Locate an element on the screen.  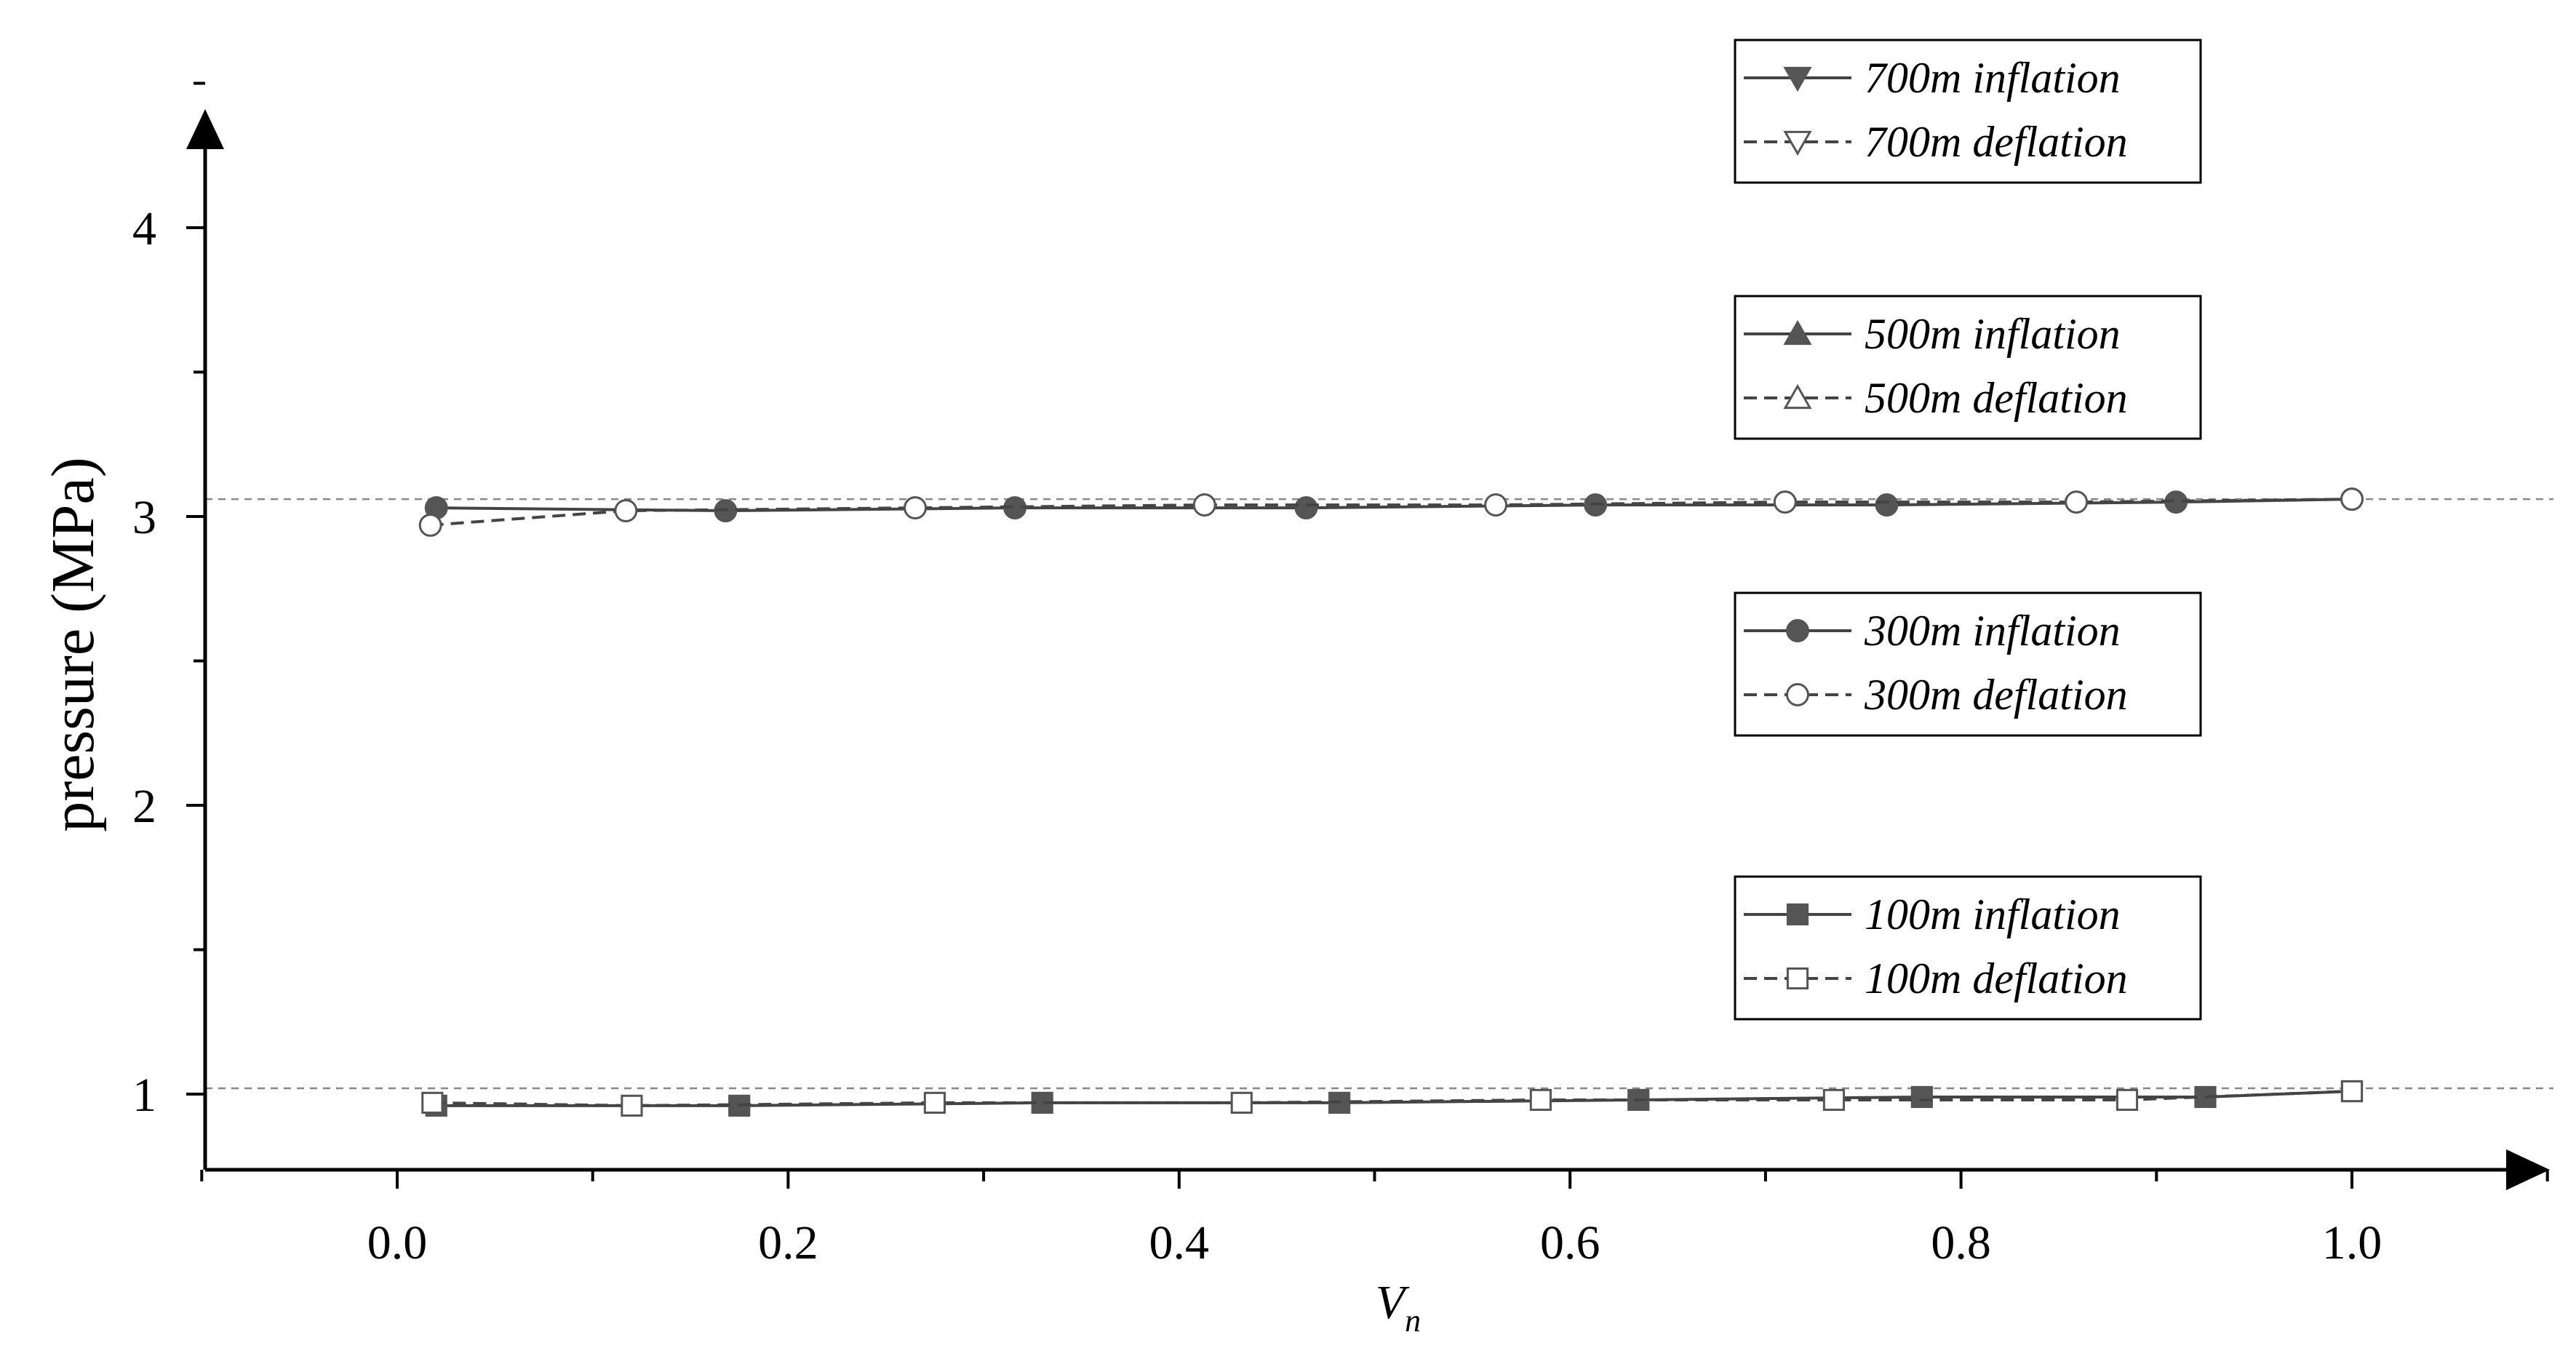
x-axis-title: Vn is located at coordinates (1398, 1307).